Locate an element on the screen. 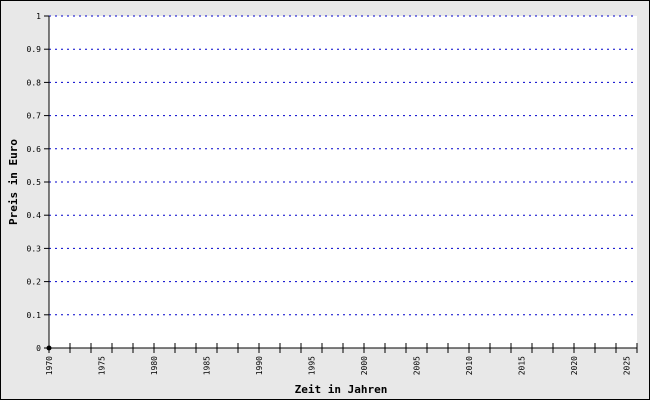 This screenshot has width=650, height=400. y-tick-label: 1 is located at coordinates (38, 16).